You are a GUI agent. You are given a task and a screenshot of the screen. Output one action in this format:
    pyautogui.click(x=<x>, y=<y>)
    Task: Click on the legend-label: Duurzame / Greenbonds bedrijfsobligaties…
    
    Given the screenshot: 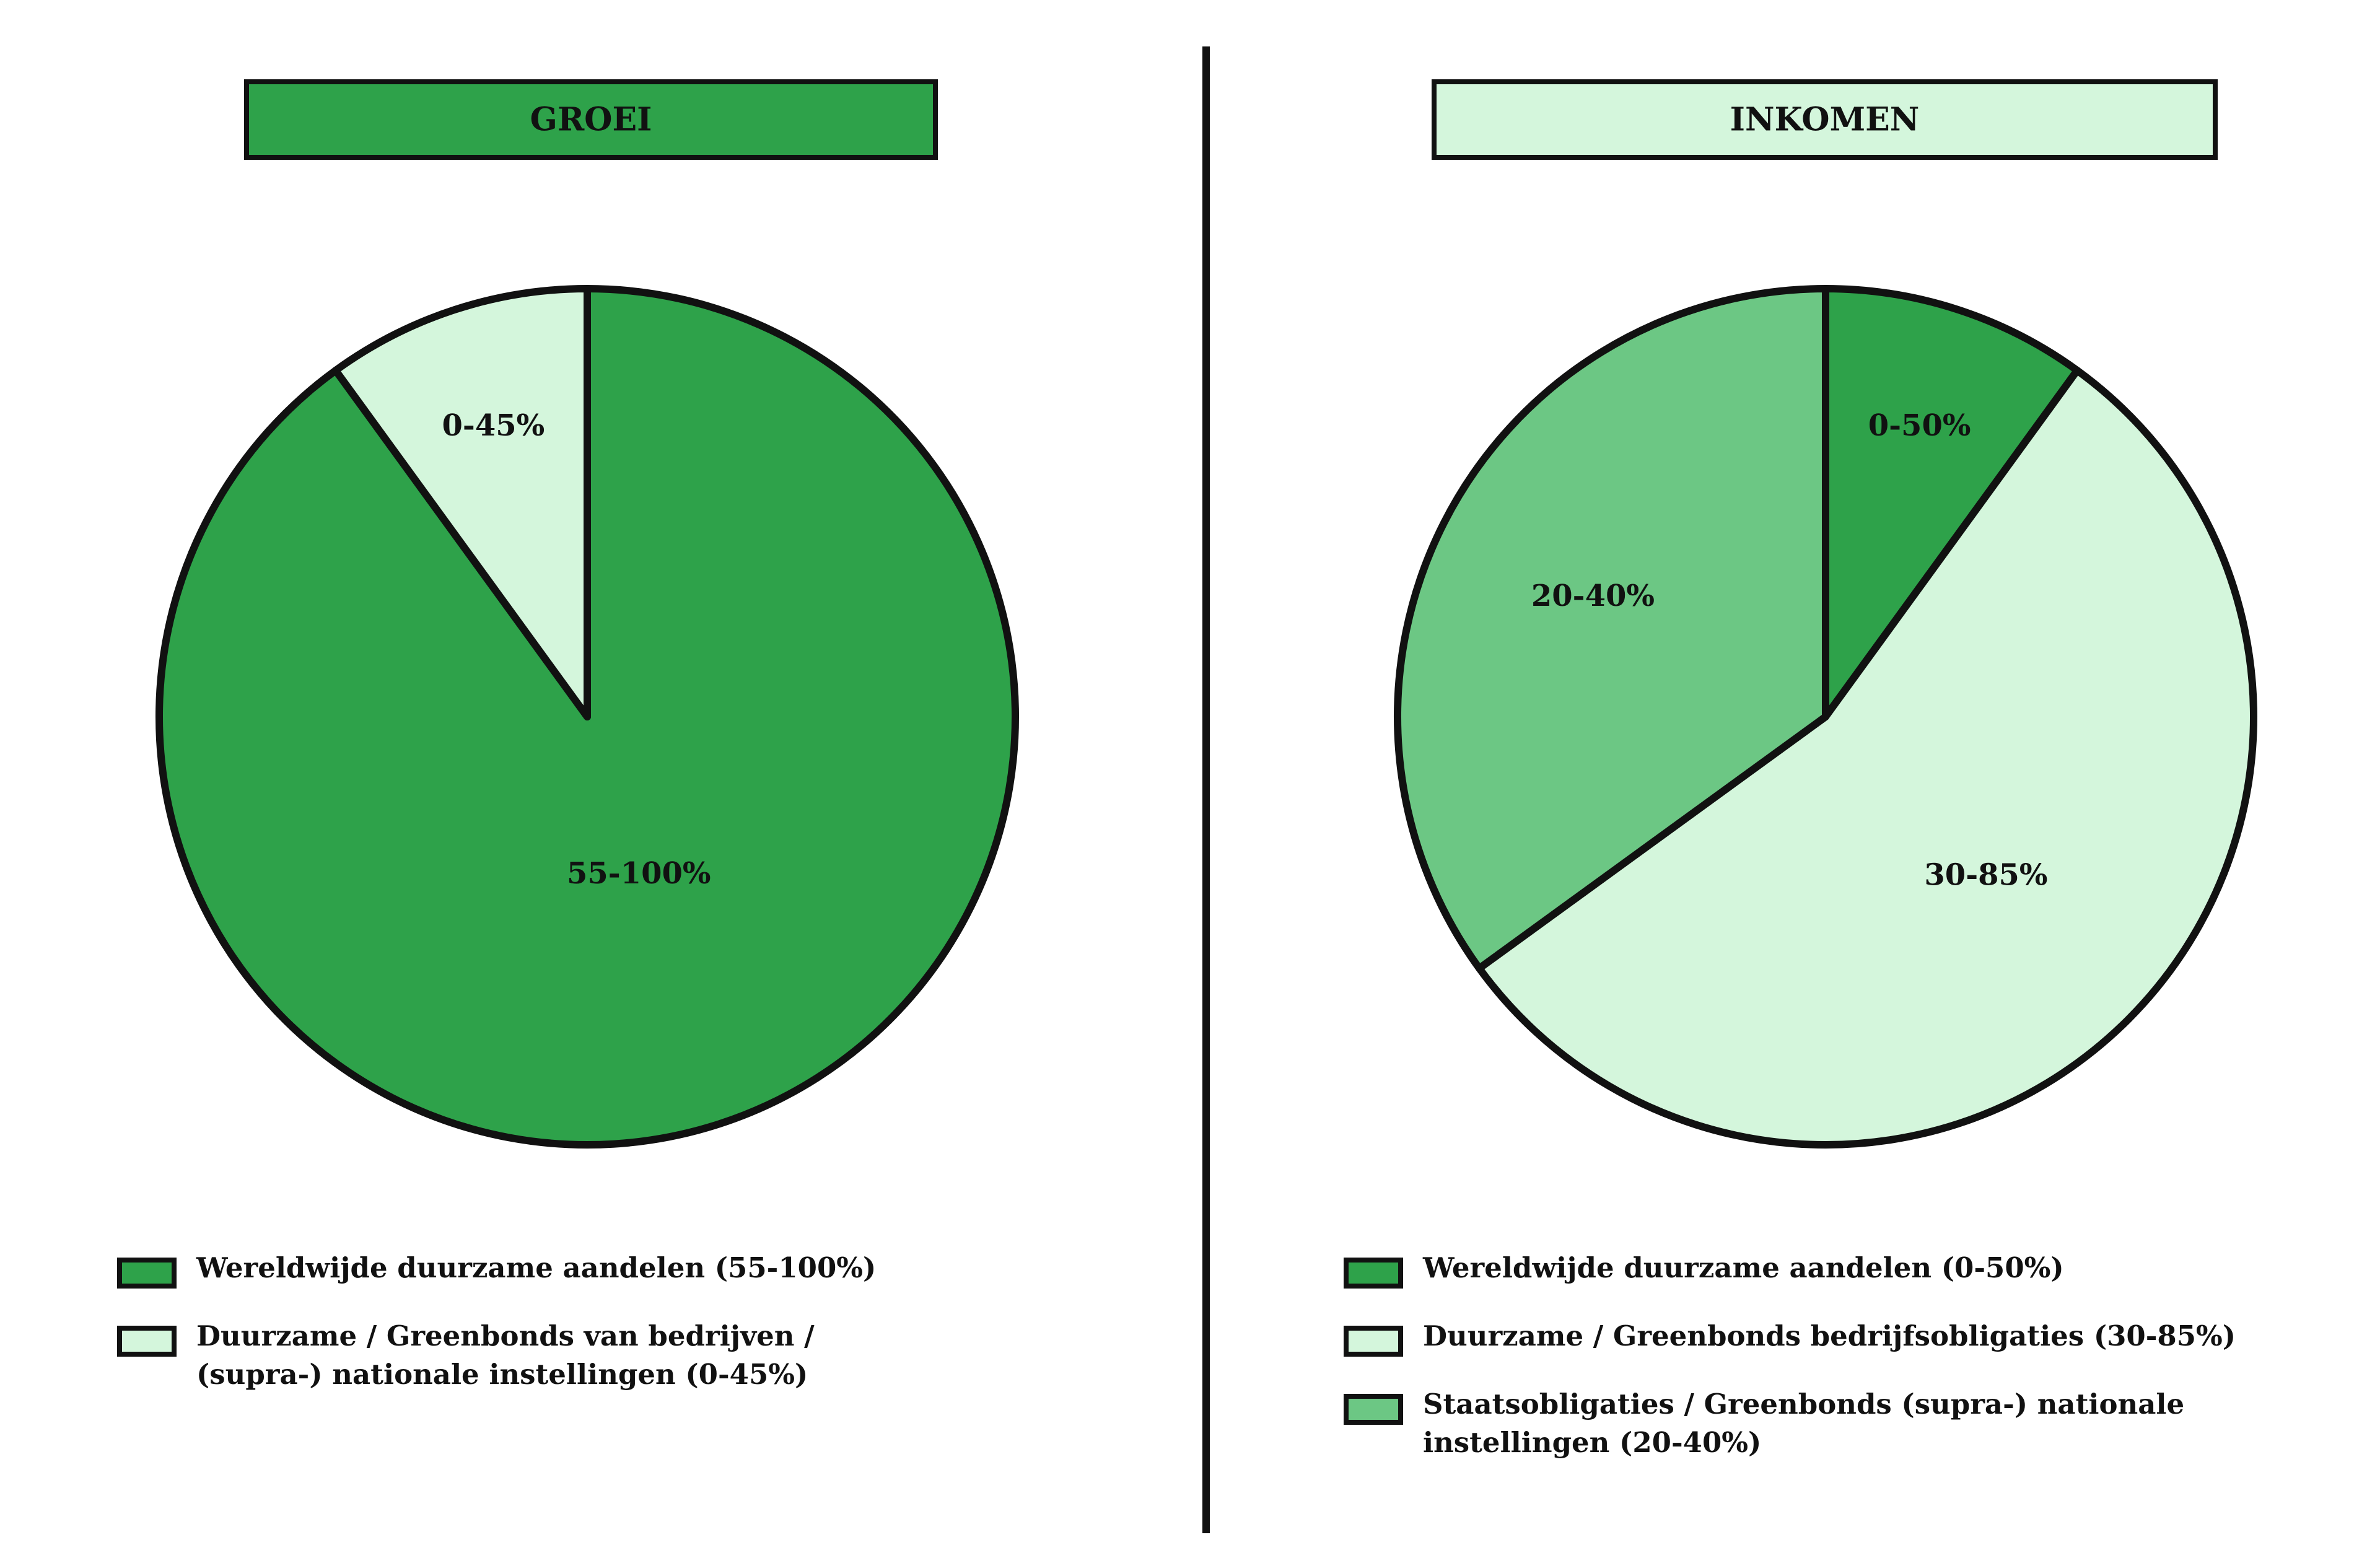 What is the action you would take?
    pyautogui.click(x=1829, y=1335)
    